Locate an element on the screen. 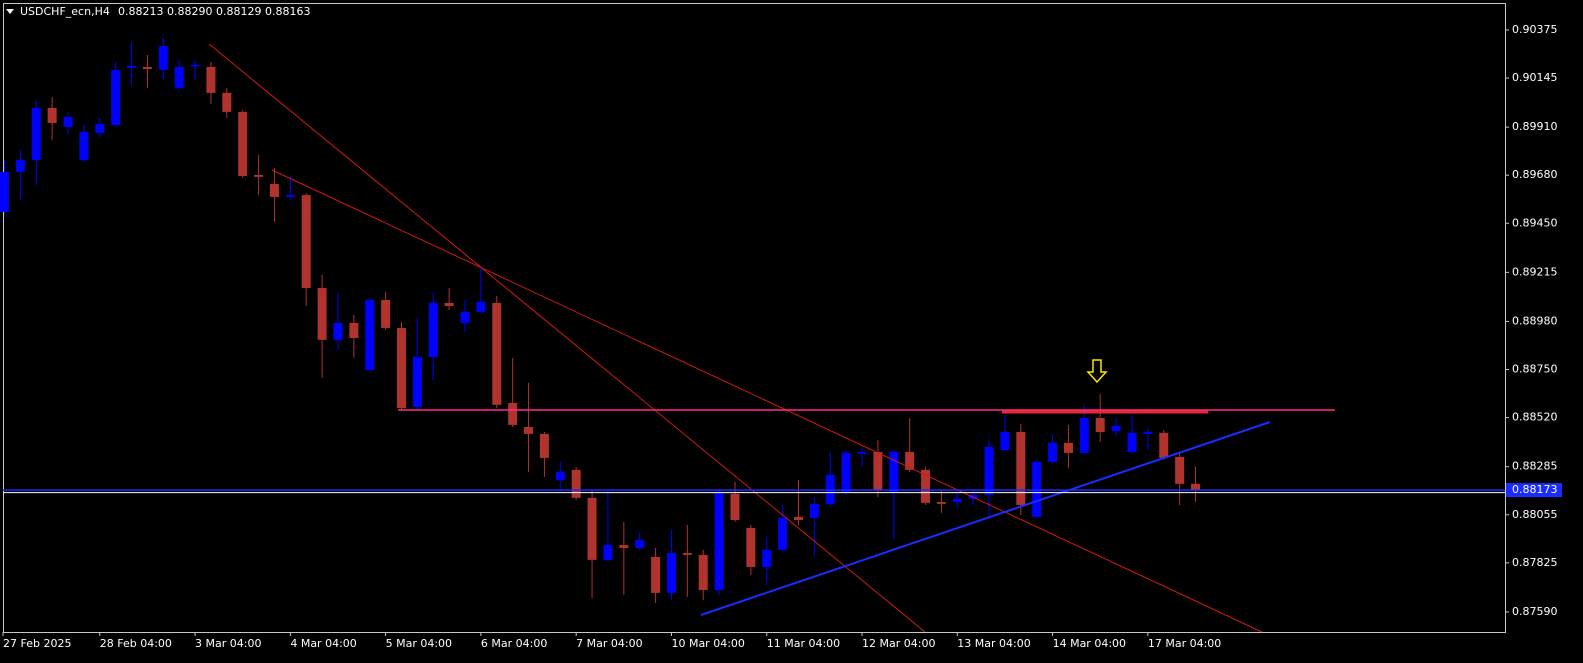 This screenshot has width=1583, height=663. y-tick-label: 0.89215 is located at coordinates (1535, 271).